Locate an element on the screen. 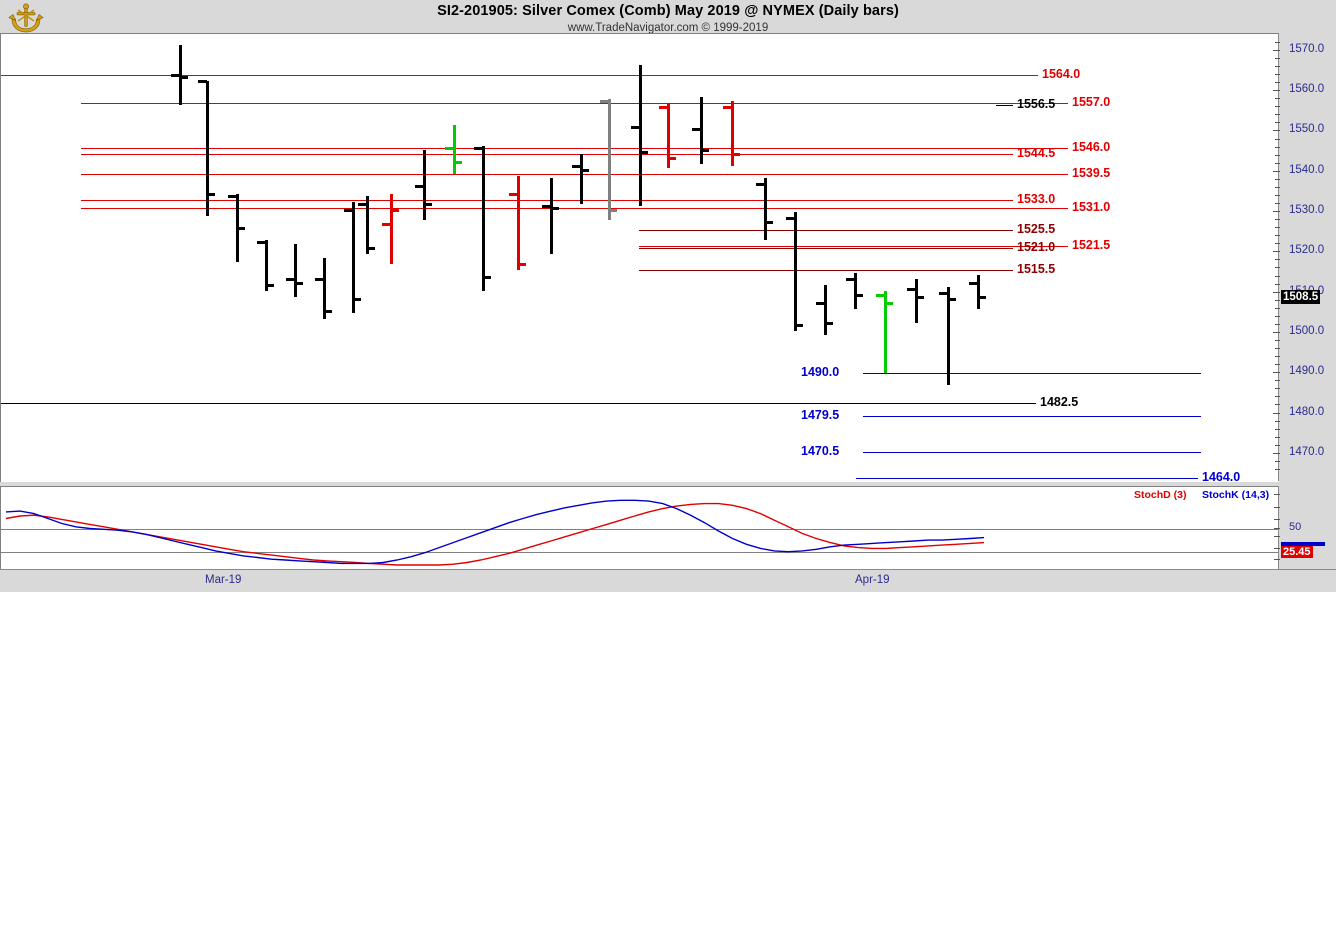 The image size is (1336, 935). indicator-legend-item: StochD (3) is located at coordinates (1160, 495).